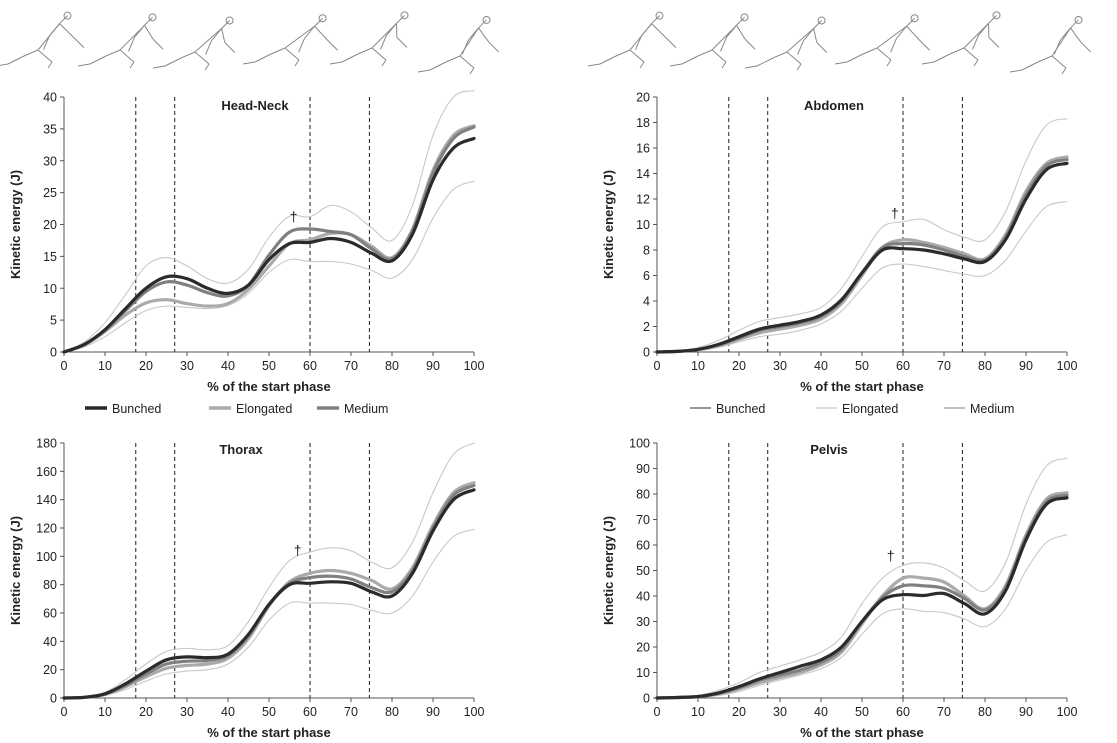 The image size is (1117, 743). I want to click on legend-label-medium: Medium, so click(366, 409).